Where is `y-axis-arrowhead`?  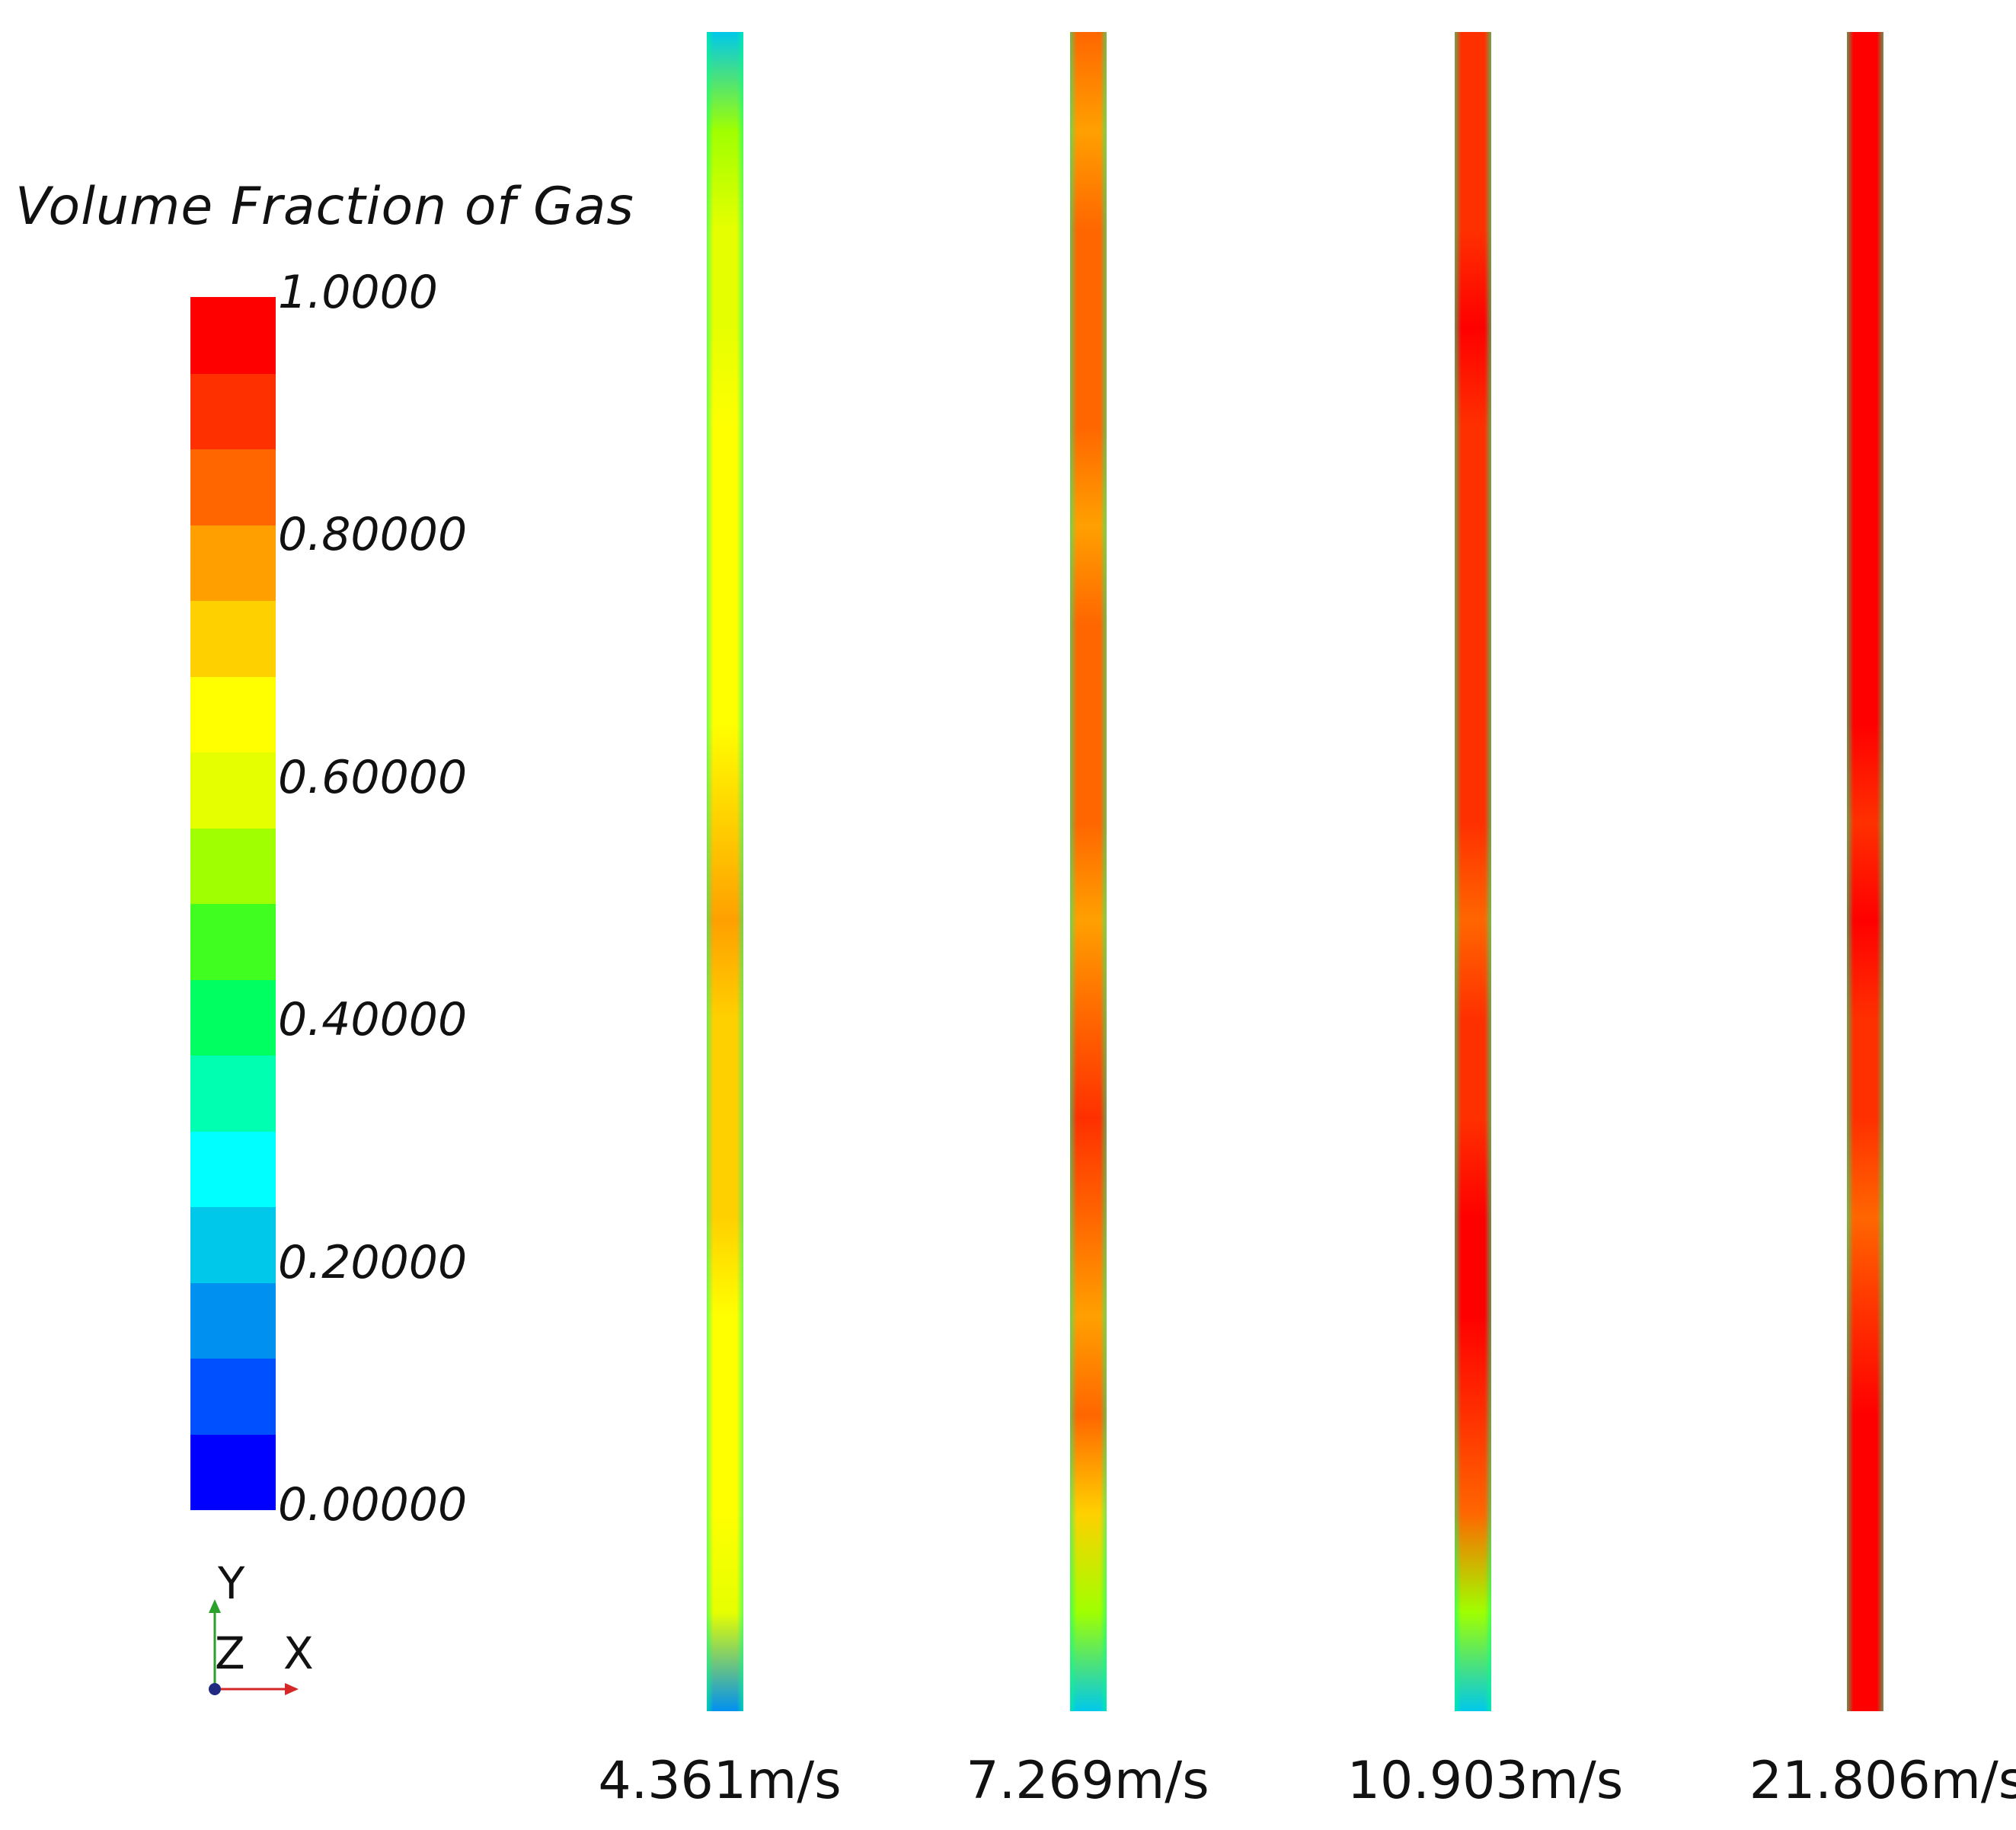 y-axis-arrowhead is located at coordinates (215, 1606).